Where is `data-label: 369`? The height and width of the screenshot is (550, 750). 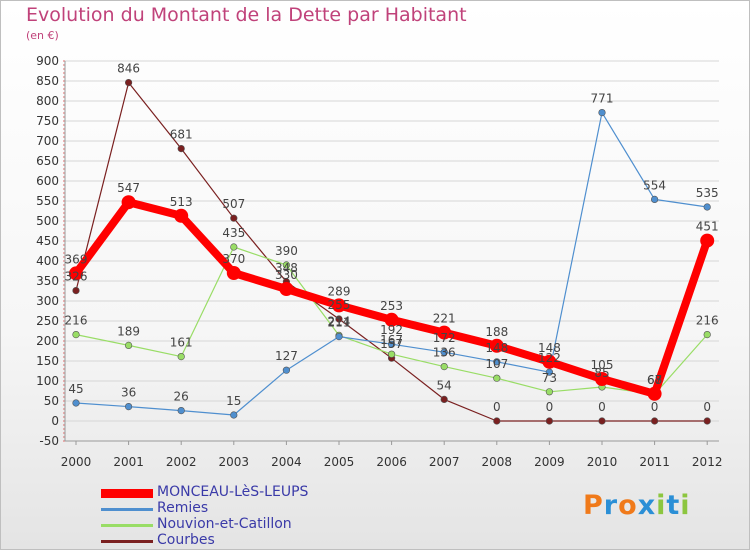
data-label: 369 is located at coordinates (76, 259).